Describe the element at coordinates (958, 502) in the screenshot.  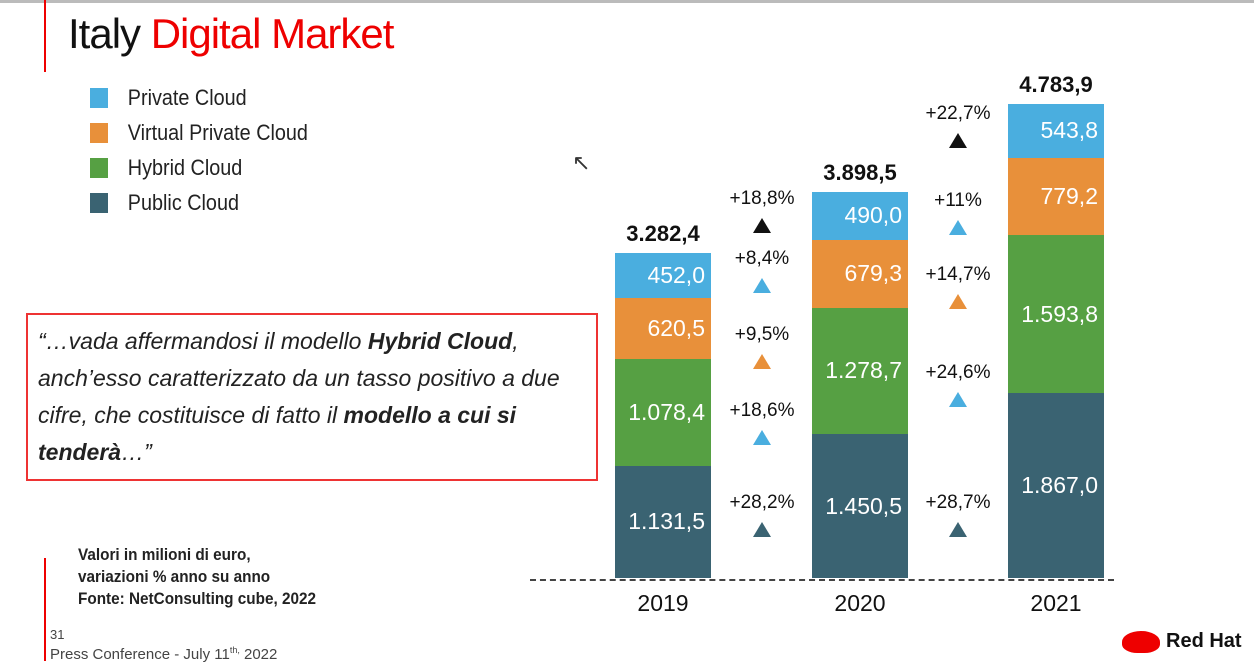
I see `growth-label: +28,7%` at that location.